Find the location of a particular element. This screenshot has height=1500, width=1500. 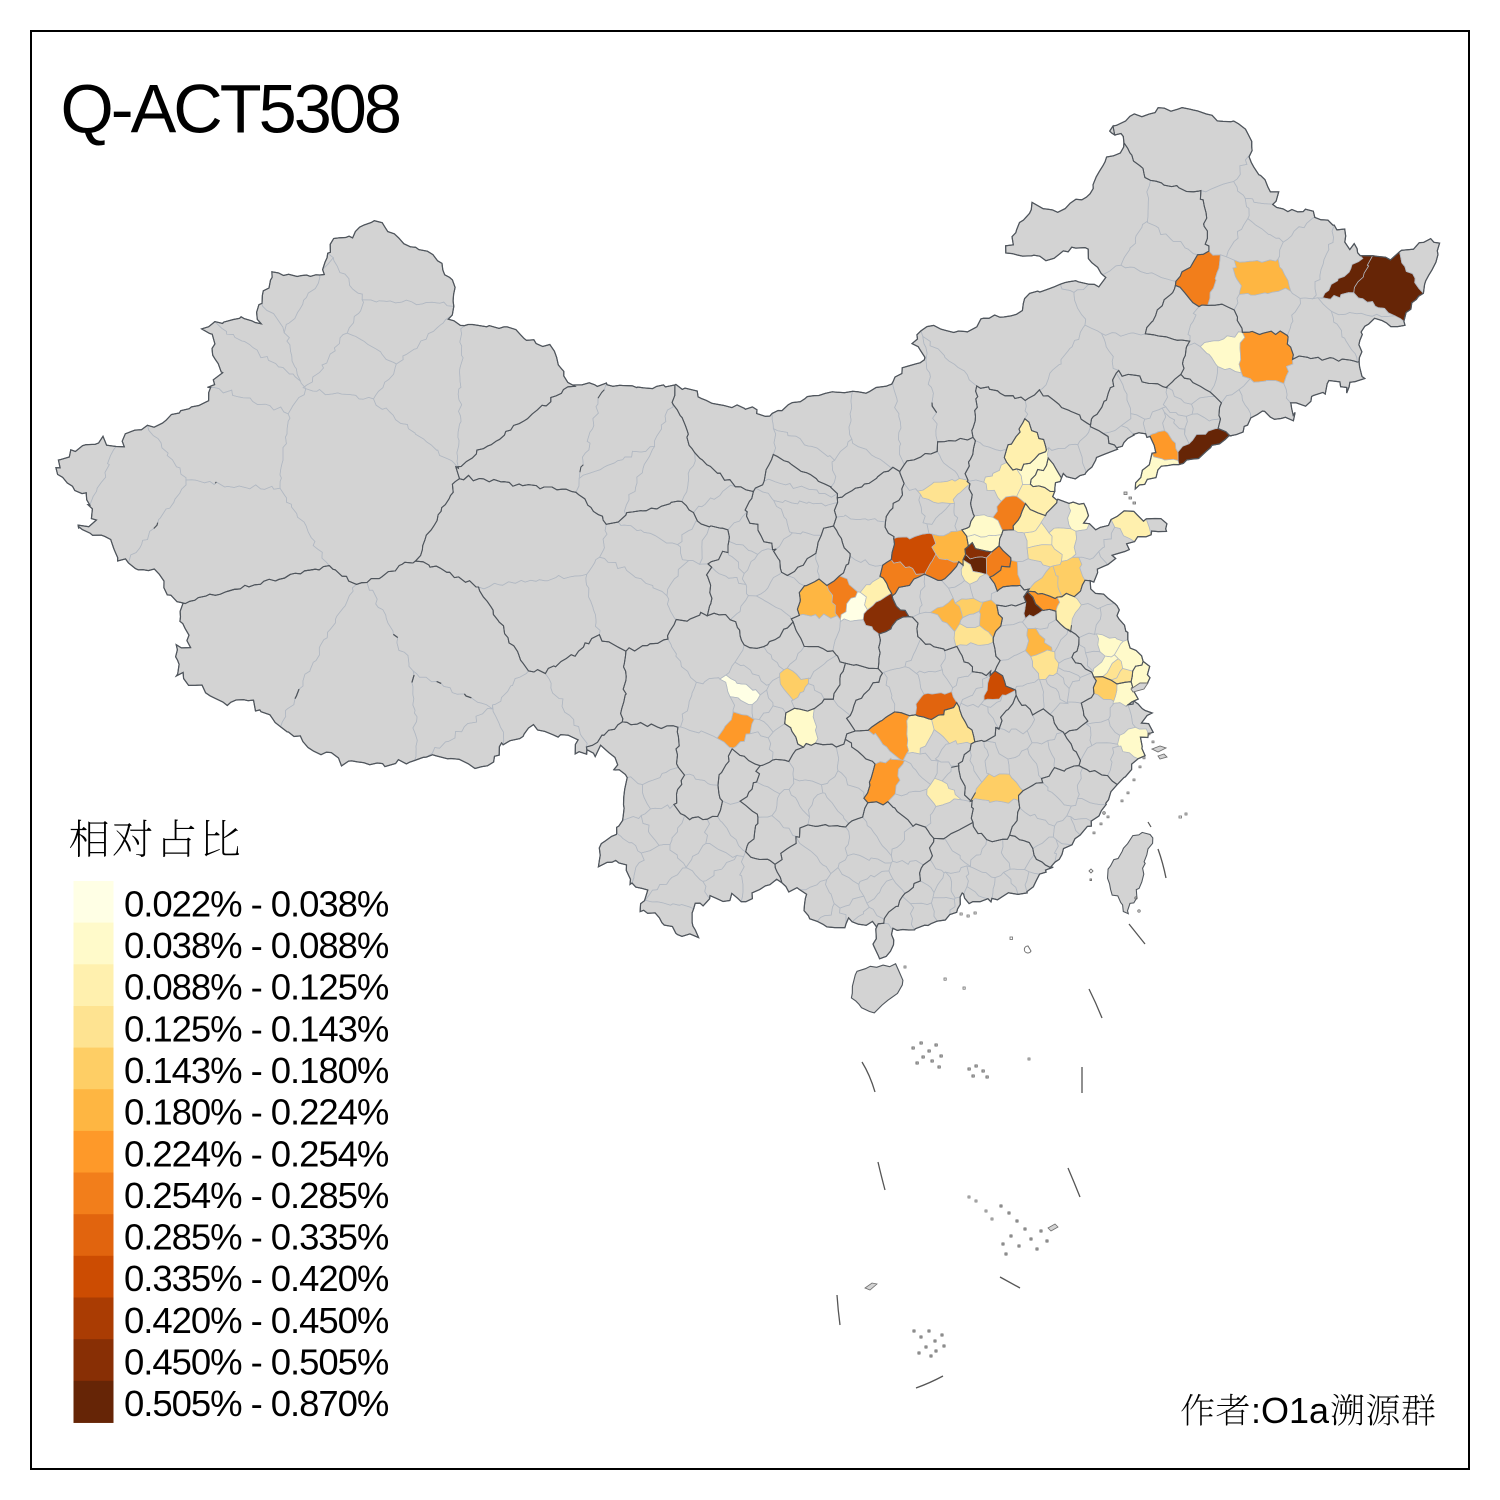

svg-text: 0.125% - 0.143% is located at coordinates (256, 1028).